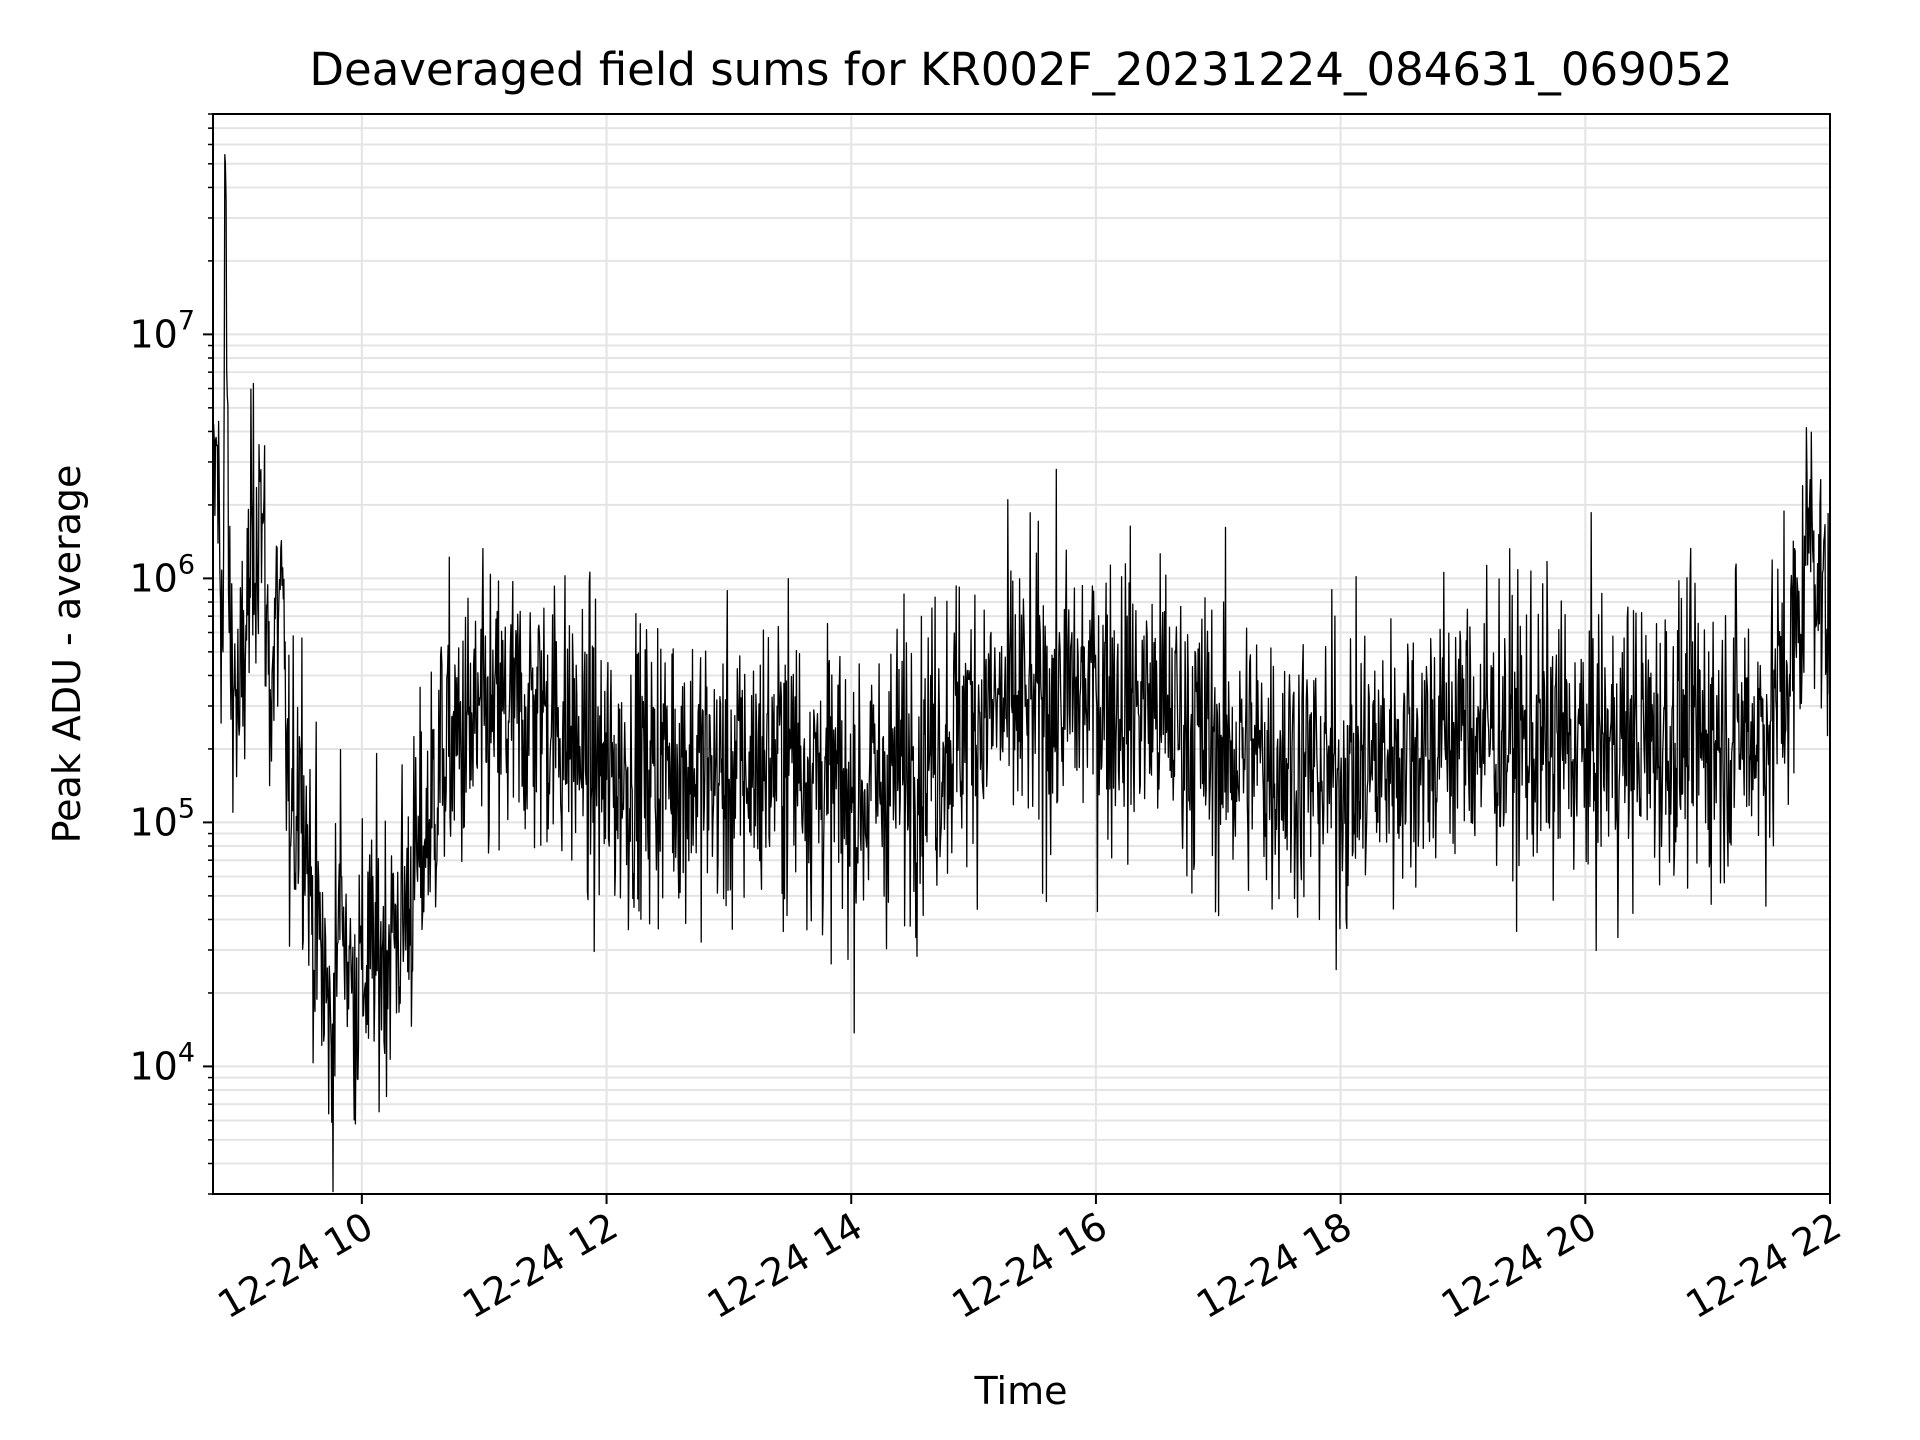 This screenshot has width=1920, height=1440. I want to click on y-tick-label: 10⁴, so click(162, 1062).